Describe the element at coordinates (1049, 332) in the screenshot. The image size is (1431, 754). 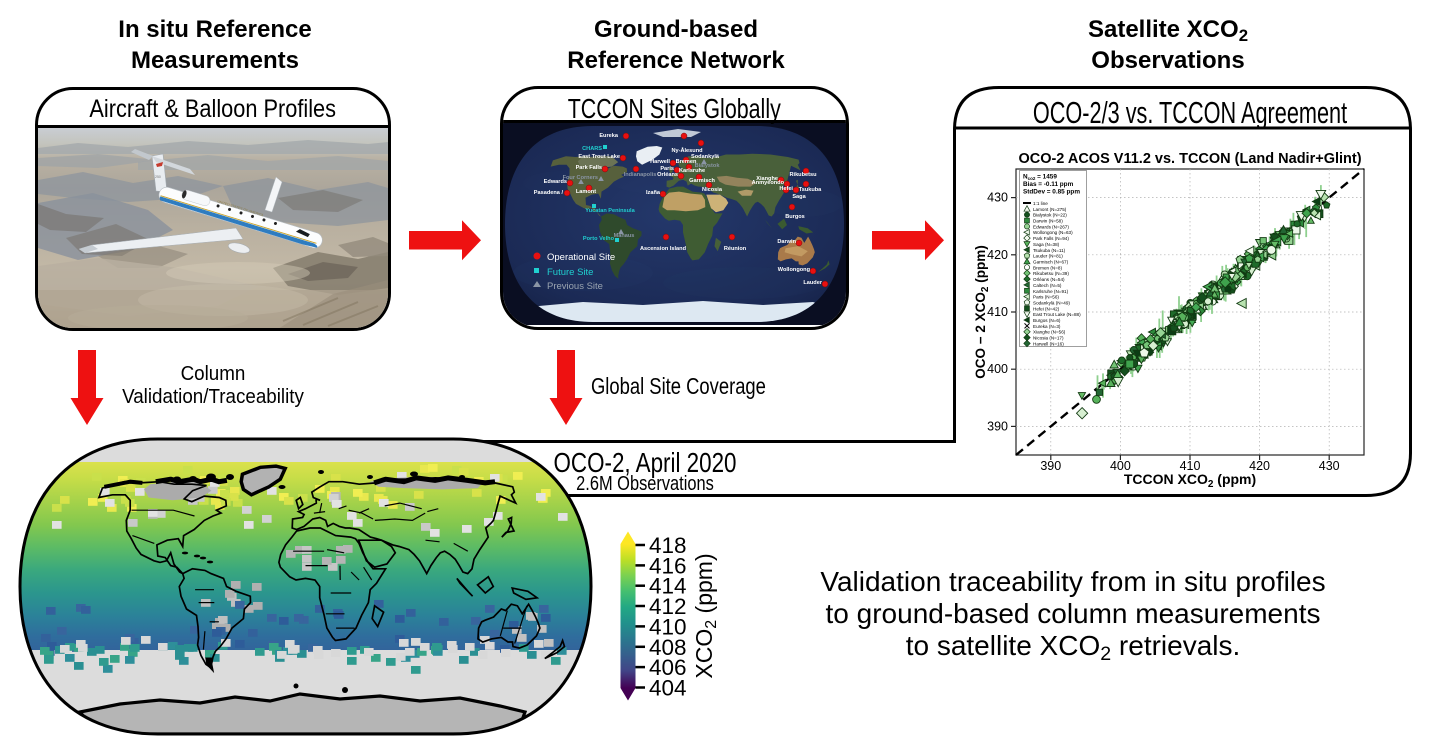
I see `svg-text: Xianghe (N=56)` at that location.